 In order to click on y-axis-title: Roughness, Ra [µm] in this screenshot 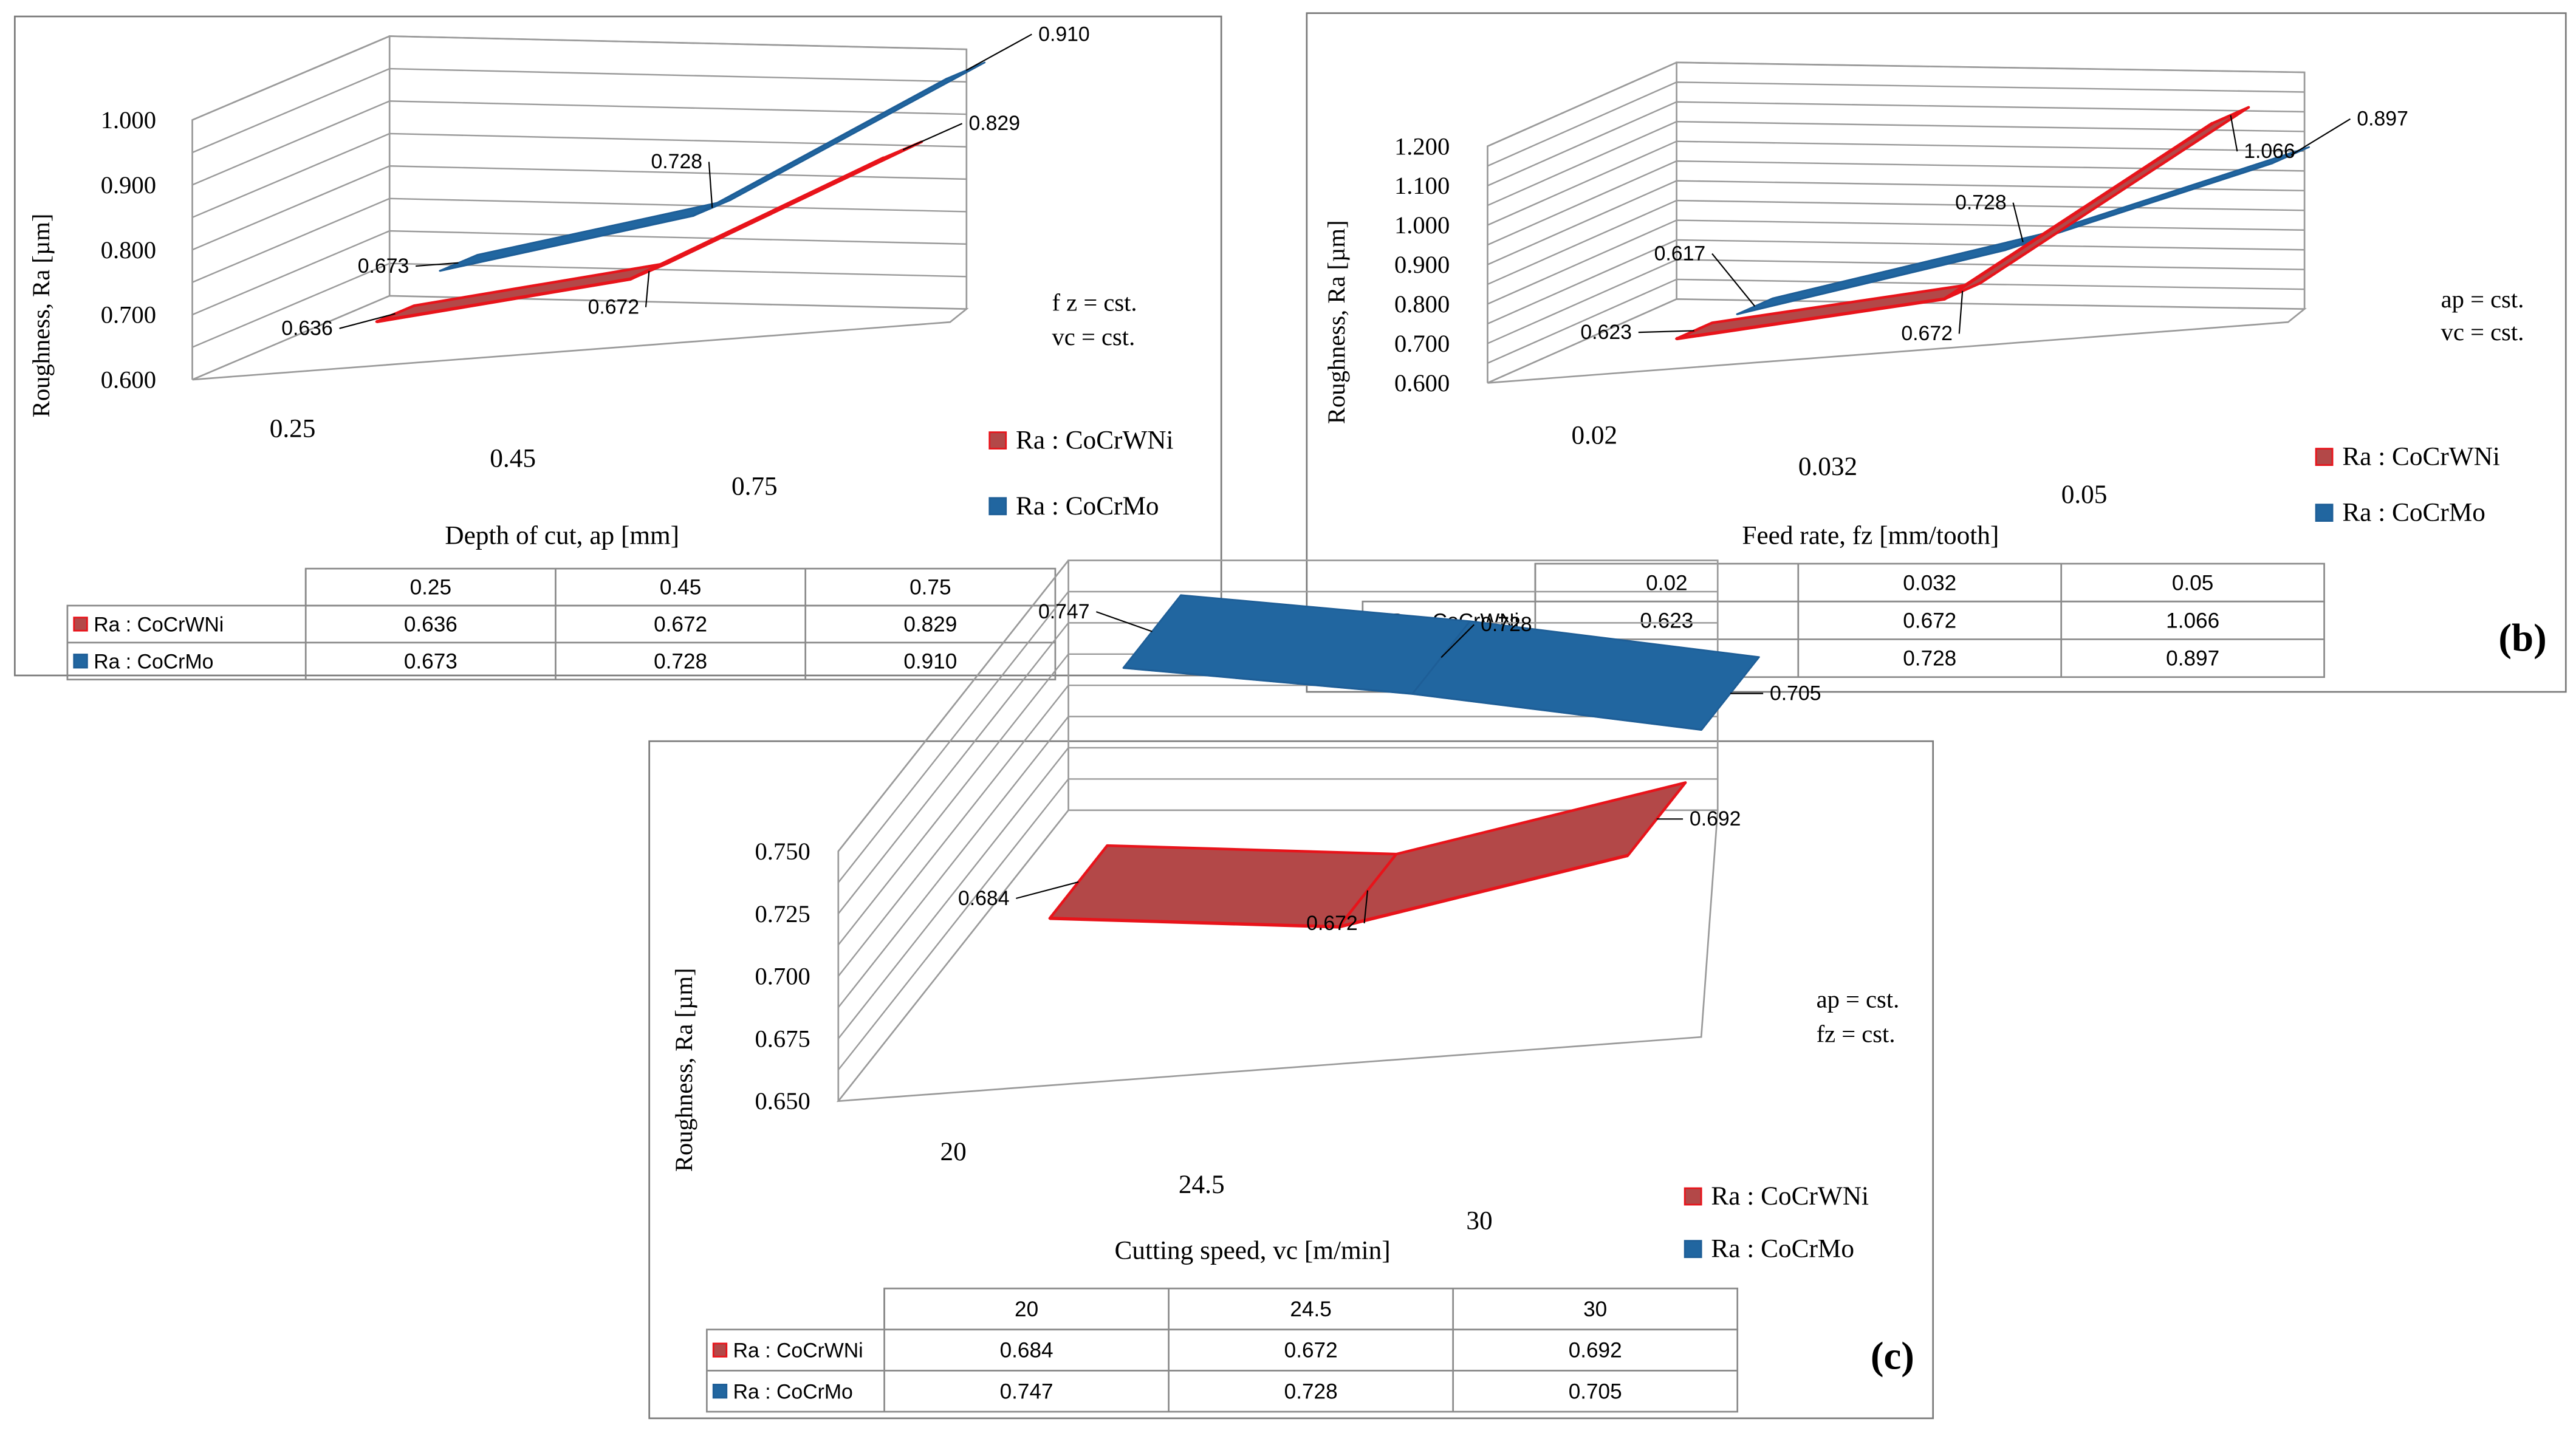, I will do `click(683, 1070)`.